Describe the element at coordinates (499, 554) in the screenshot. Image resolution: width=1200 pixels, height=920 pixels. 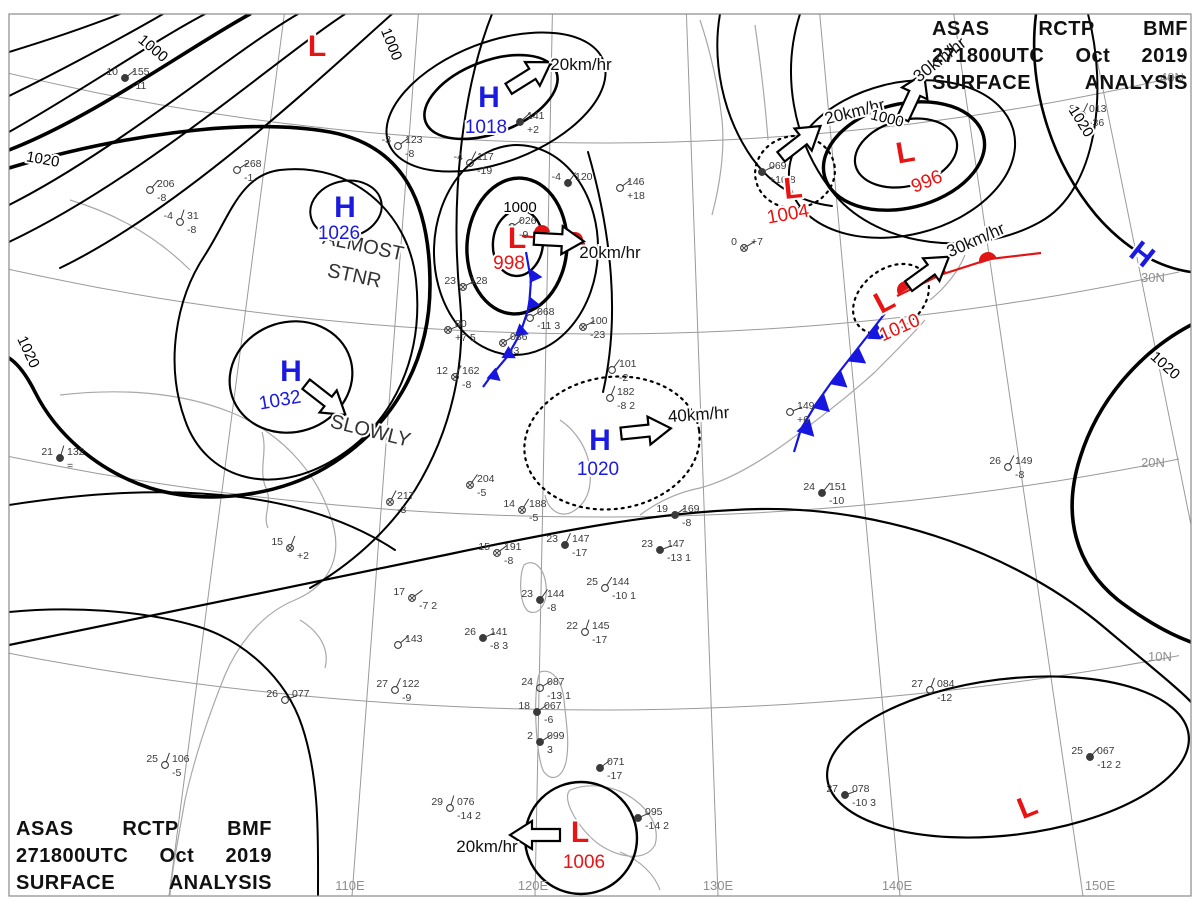
I see `station-plot: 15 191 -8` at that location.